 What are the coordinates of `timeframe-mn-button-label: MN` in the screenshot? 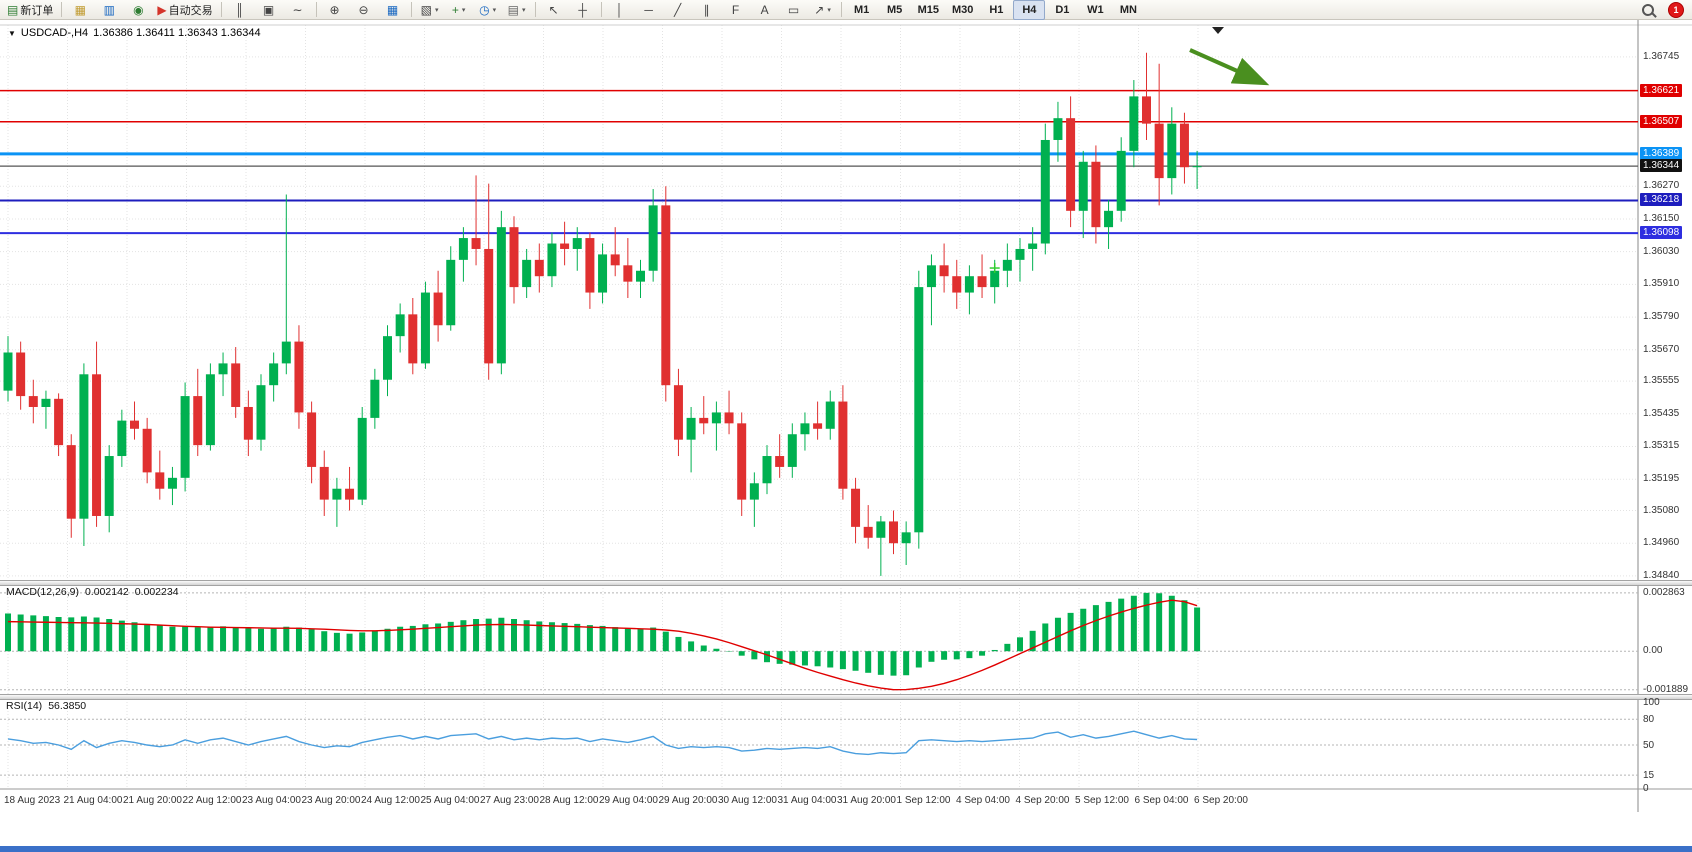 It's located at (1128, 9).